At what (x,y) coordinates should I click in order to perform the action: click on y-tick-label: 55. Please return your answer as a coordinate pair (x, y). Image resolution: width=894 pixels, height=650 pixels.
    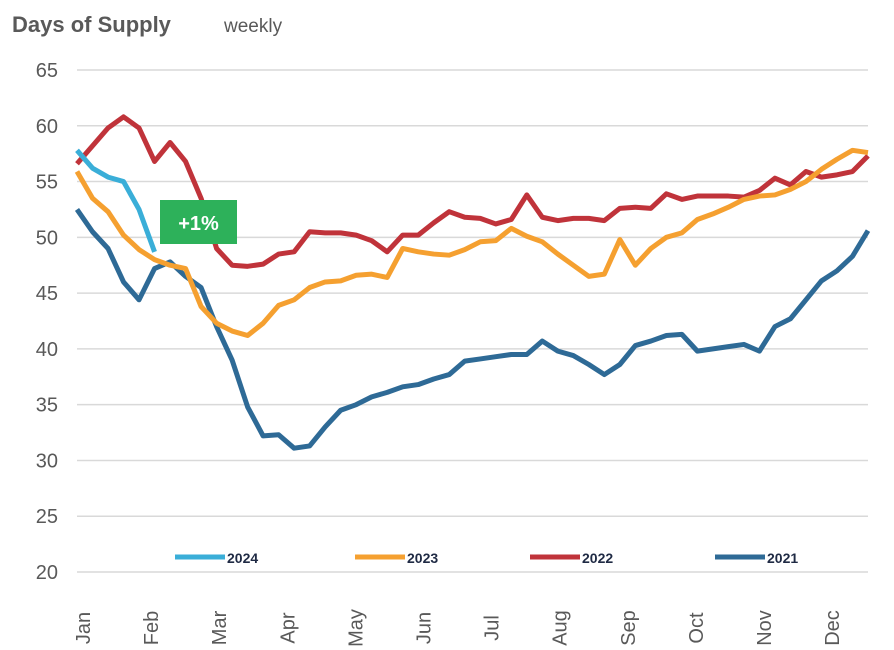
    Looking at the image, I should click on (47, 183).